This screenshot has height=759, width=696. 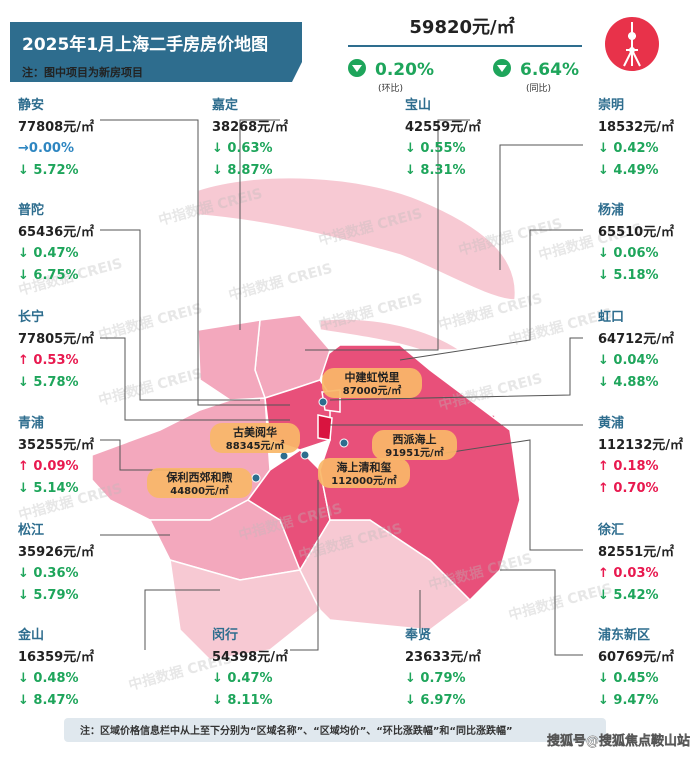 I want to click on district-yoy: ↓ 8.87%, so click(x=242, y=170).